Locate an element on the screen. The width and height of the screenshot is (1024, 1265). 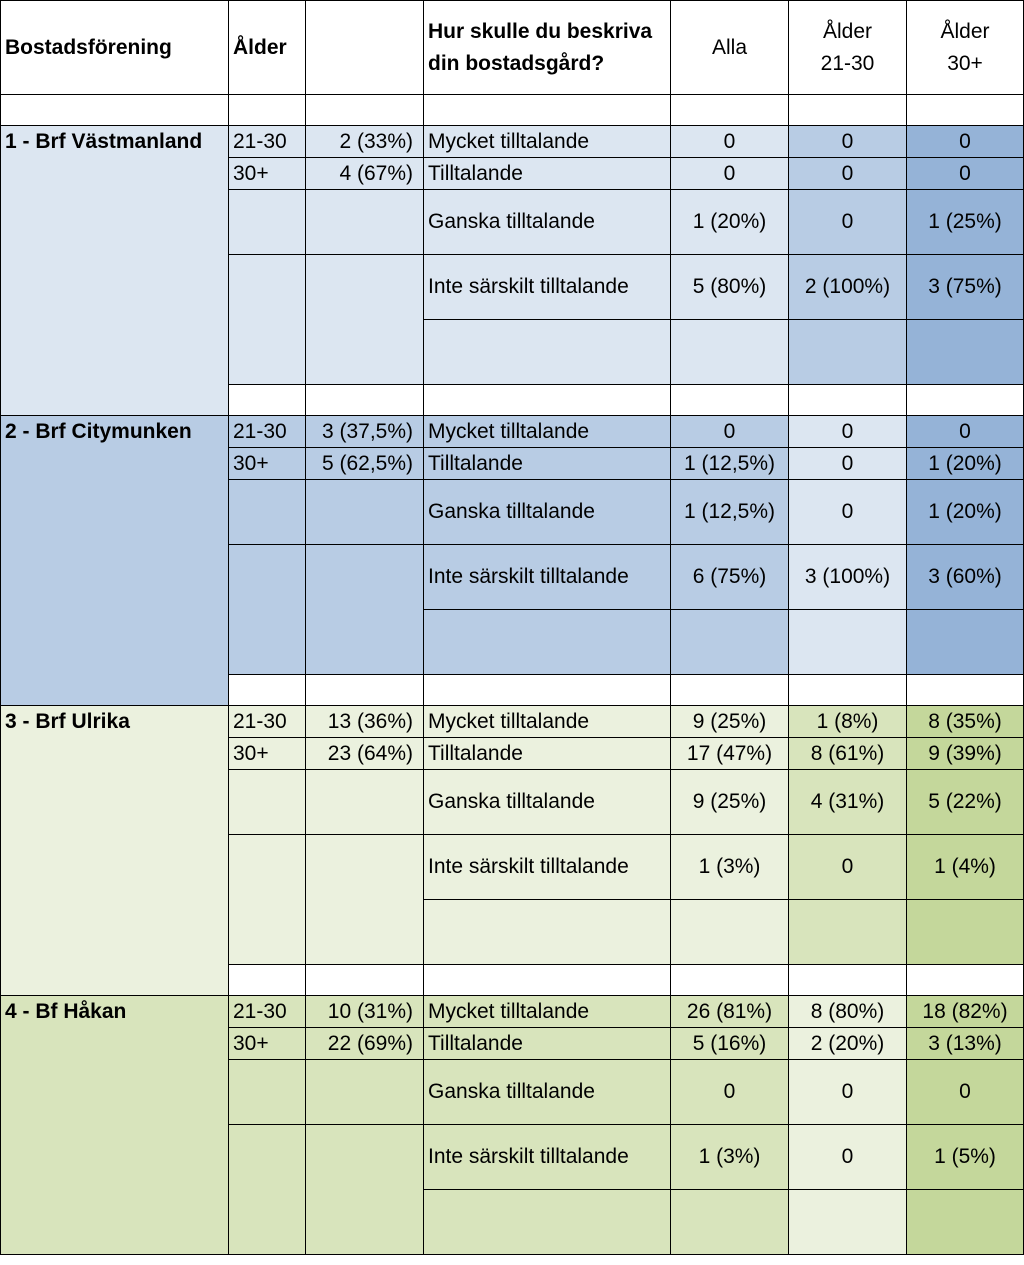
answer-all: 1 (20%) is located at coordinates (729, 222).